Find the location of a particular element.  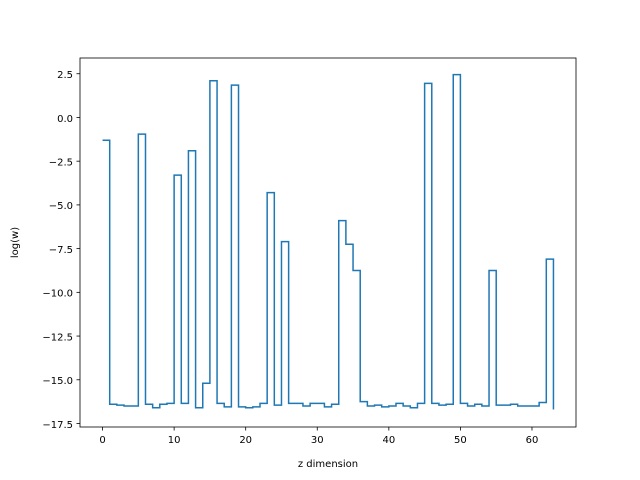

y-tick-label: −17.5 is located at coordinates (57, 425).